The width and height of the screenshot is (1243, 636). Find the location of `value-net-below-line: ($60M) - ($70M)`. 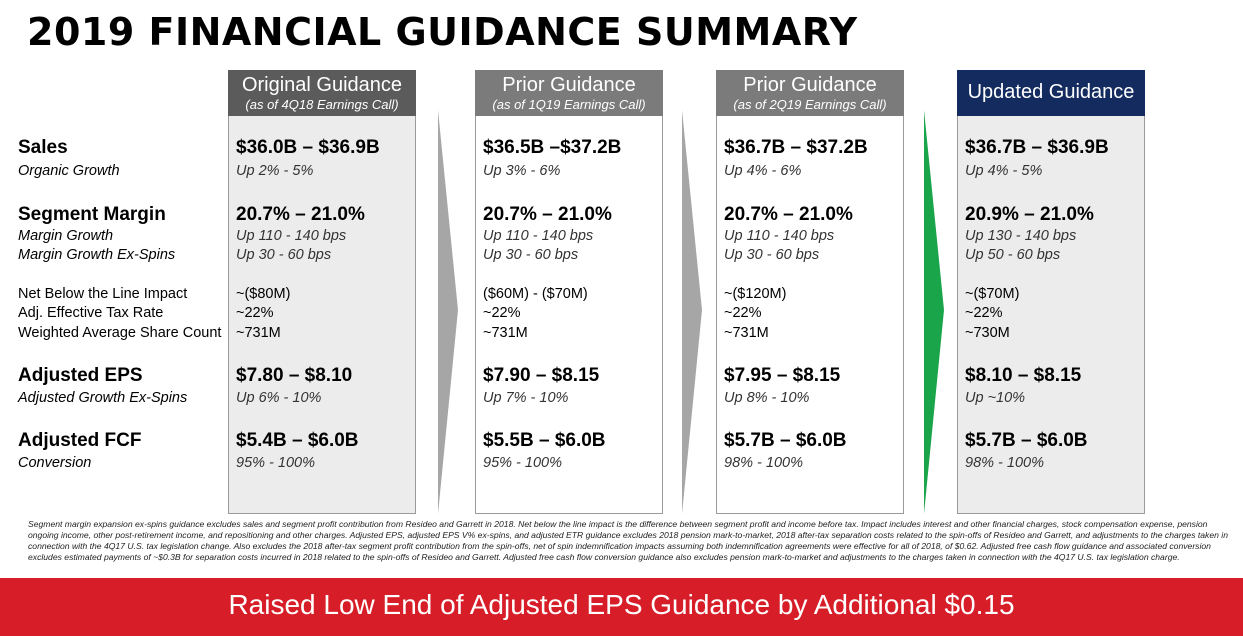

value-net-below-line: ($60M) - ($70M) is located at coordinates (535, 294).